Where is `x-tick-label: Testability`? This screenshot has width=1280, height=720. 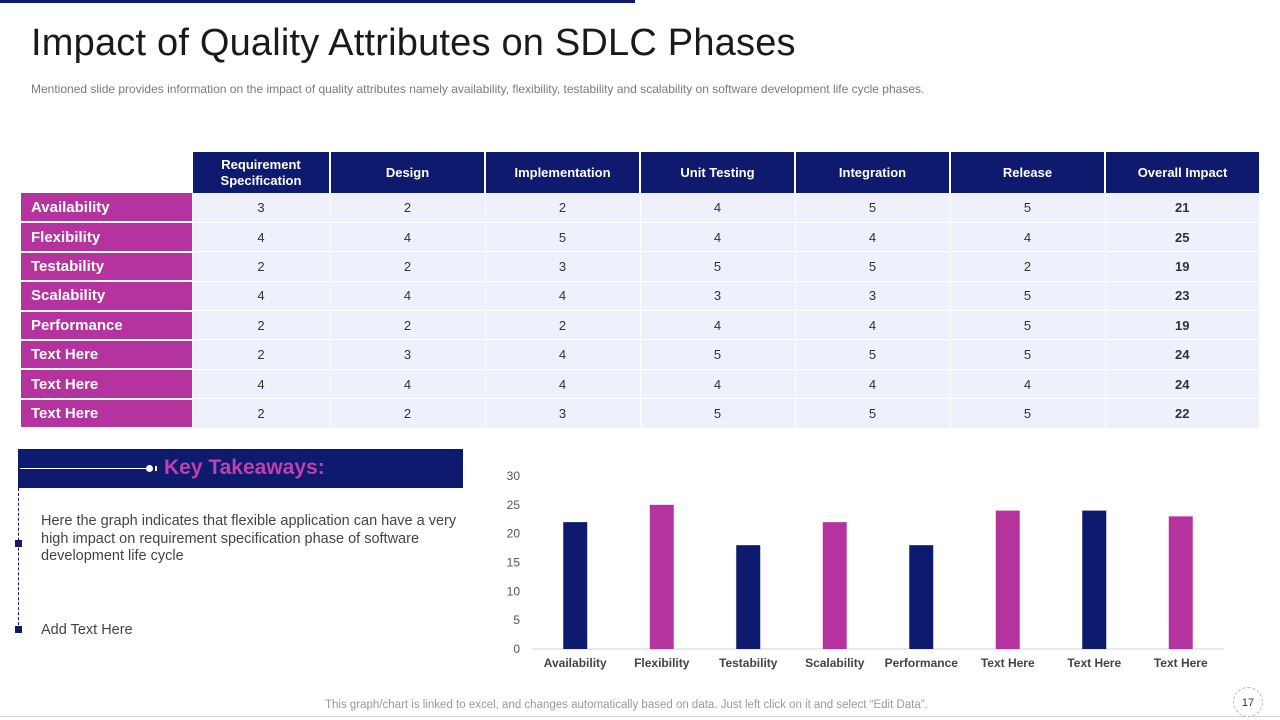 x-tick-label: Testability is located at coordinates (748, 663).